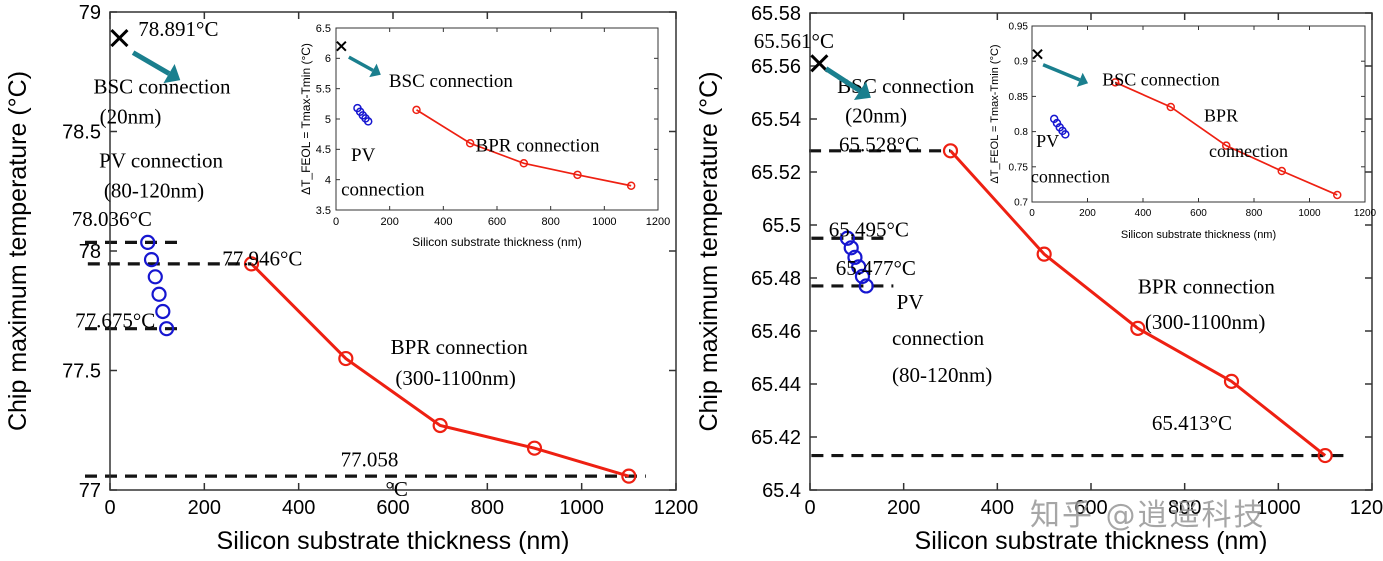 The image size is (1383, 561). What do you see at coordinates (90, 13) in the screenshot?
I see `y-tick-label: 79` at bounding box center [90, 13].